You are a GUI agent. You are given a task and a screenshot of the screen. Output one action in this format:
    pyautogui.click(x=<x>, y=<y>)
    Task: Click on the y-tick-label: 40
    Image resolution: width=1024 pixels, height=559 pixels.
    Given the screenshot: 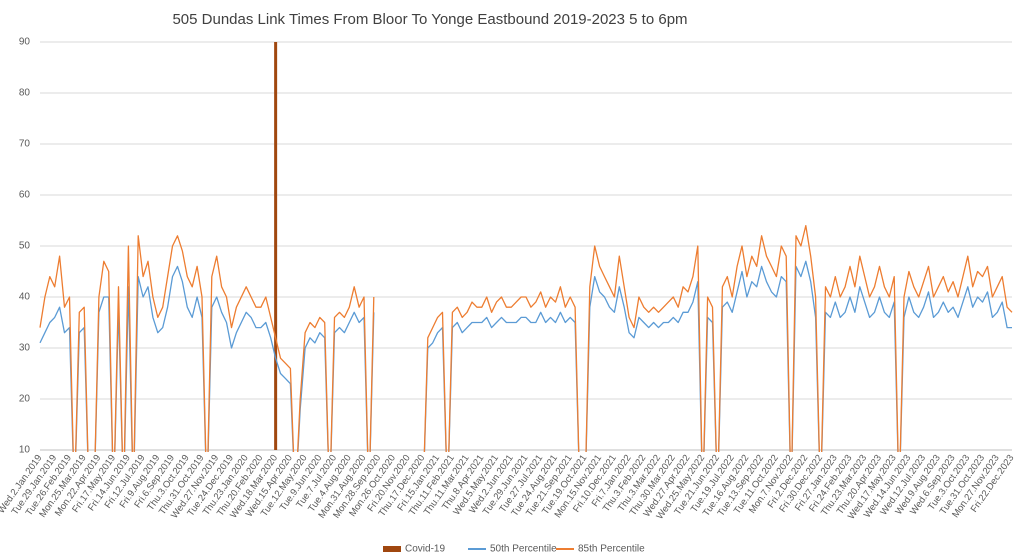 What is the action you would take?
    pyautogui.click(x=25, y=297)
    